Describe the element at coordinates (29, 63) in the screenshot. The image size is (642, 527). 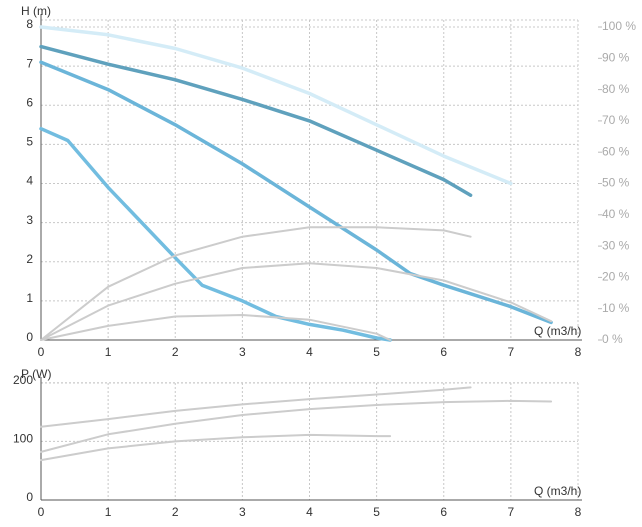
I see `y-tick-label: 7` at that location.